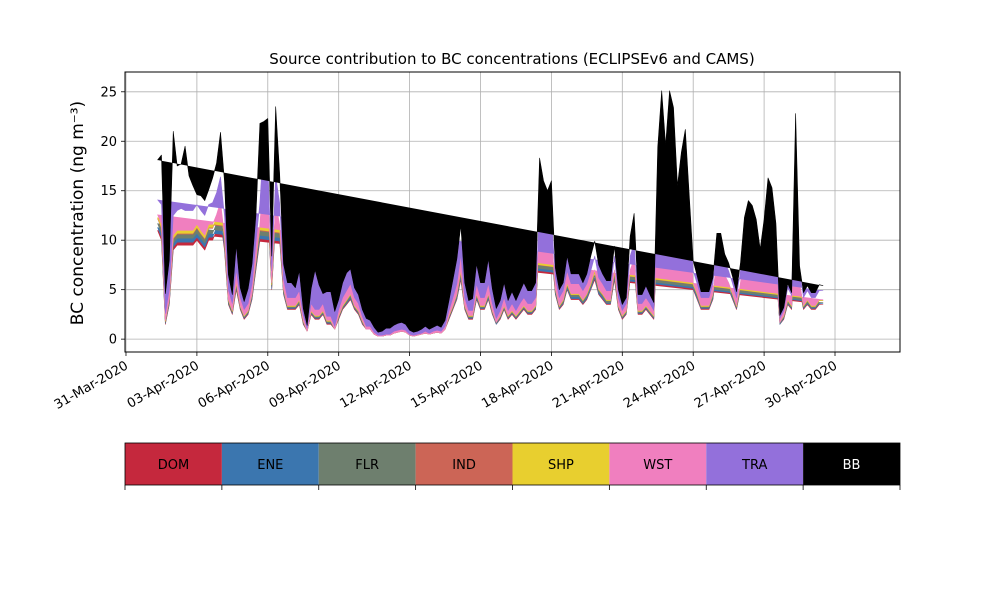  I want to click on legend-swatch-dom, so click(173, 464).